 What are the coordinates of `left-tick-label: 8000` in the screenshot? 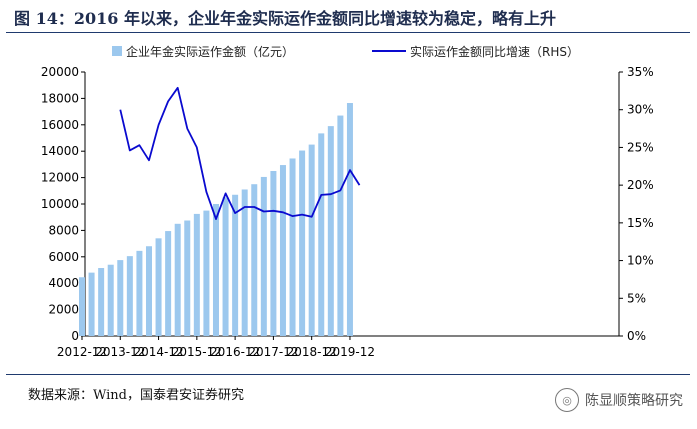 It's located at (63, 230).